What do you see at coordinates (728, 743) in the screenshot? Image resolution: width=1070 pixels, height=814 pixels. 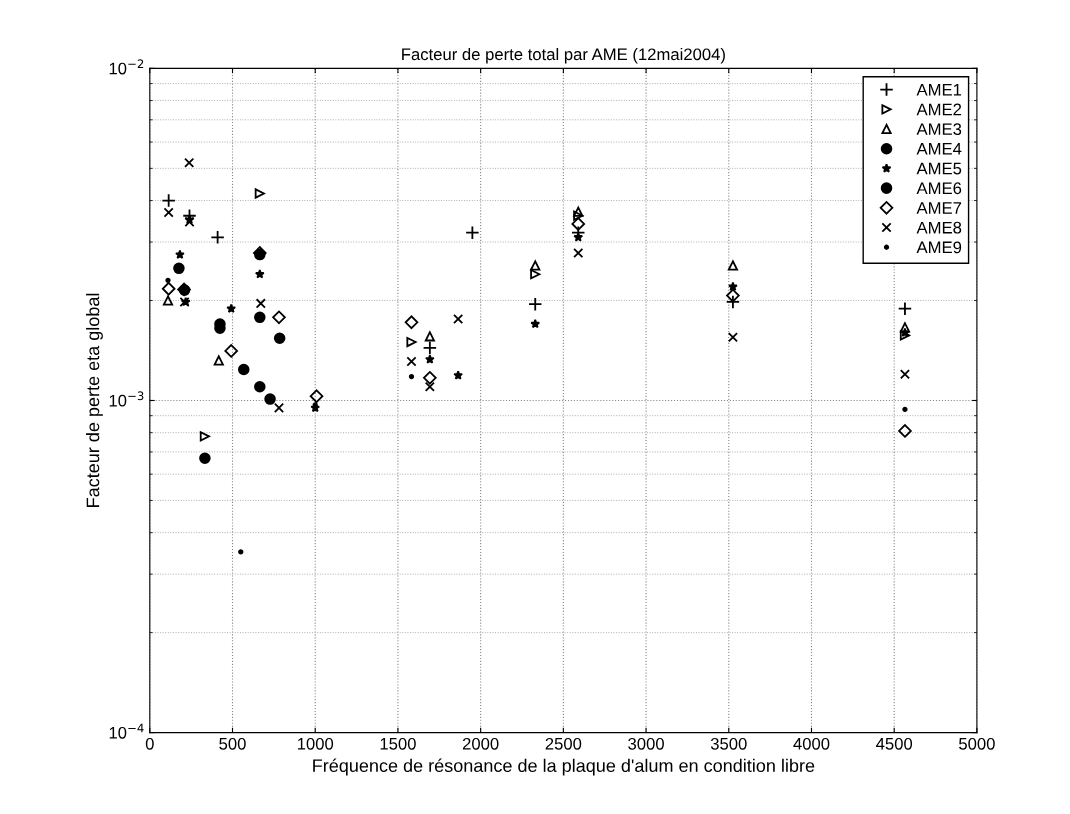 I see `x-tick-label: 3500` at bounding box center [728, 743].